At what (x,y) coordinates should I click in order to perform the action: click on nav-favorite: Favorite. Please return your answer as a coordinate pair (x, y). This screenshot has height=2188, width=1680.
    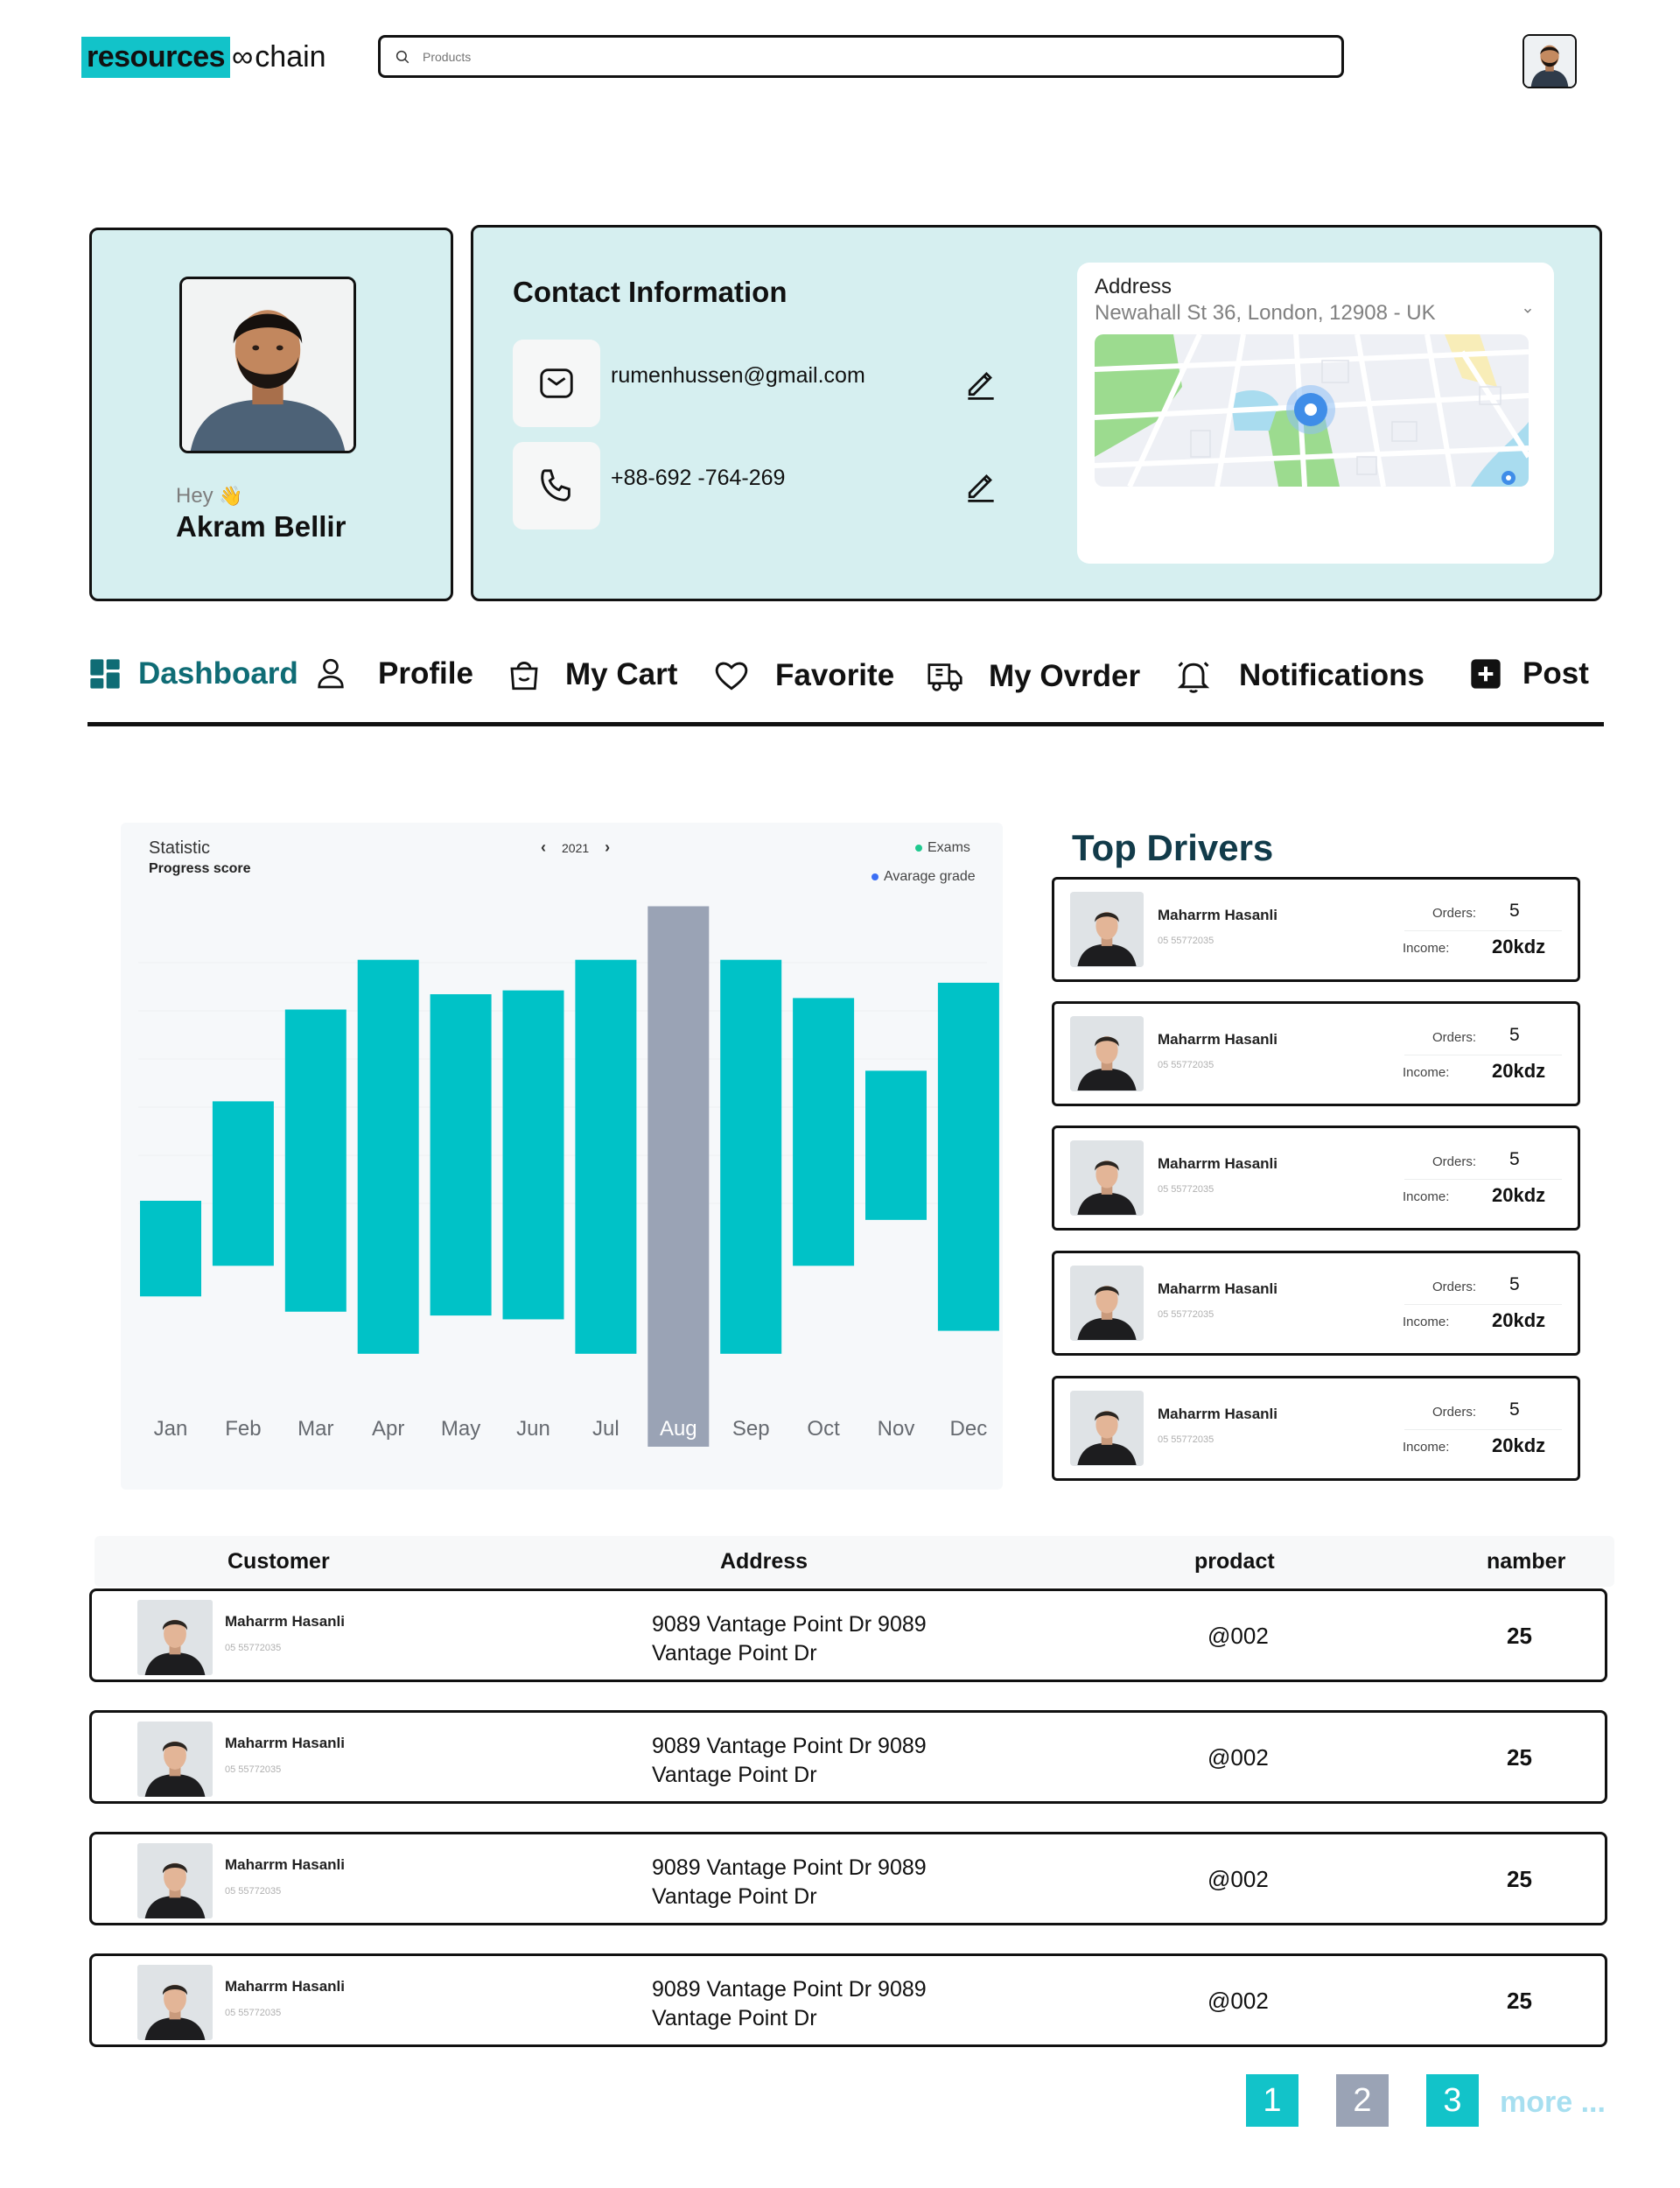
    Looking at the image, I should click on (803, 675).